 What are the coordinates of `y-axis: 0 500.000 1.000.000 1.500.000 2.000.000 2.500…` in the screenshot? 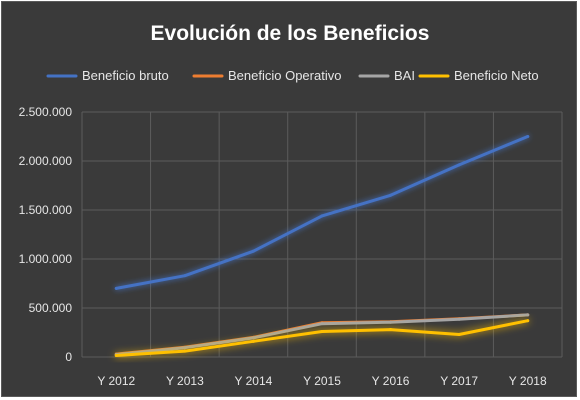 It's located at (46, 234).